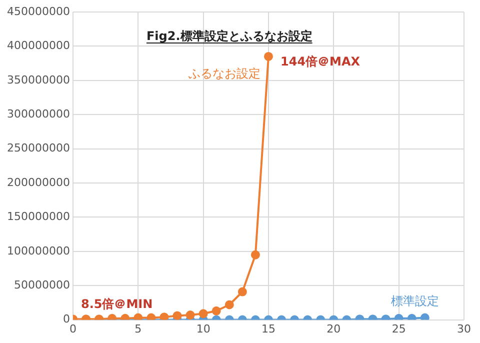 This screenshot has width=480, height=343. What do you see at coordinates (320, 61) in the screenshot?
I see `annotation: 144倍＠MAX` at bounding box center [320, 61].